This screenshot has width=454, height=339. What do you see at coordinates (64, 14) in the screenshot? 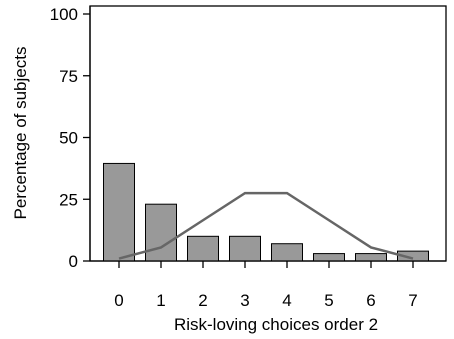
I see `y-tick-label: 100` at bounding box center [64, 14].